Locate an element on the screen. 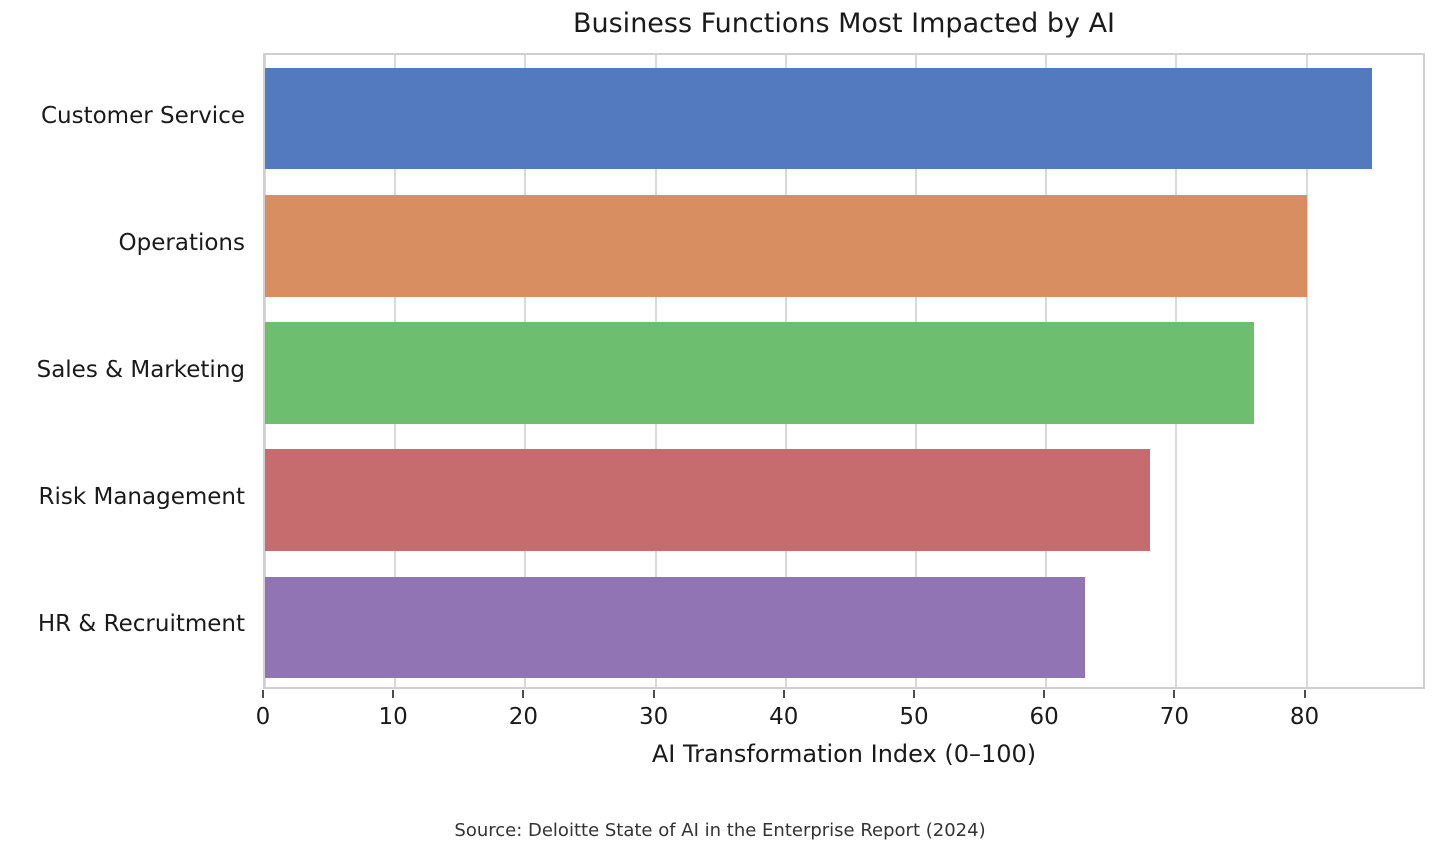 This screenshot has height=862, width=1440. y-category-label: Risk Management is located at coordinates (142, 497).